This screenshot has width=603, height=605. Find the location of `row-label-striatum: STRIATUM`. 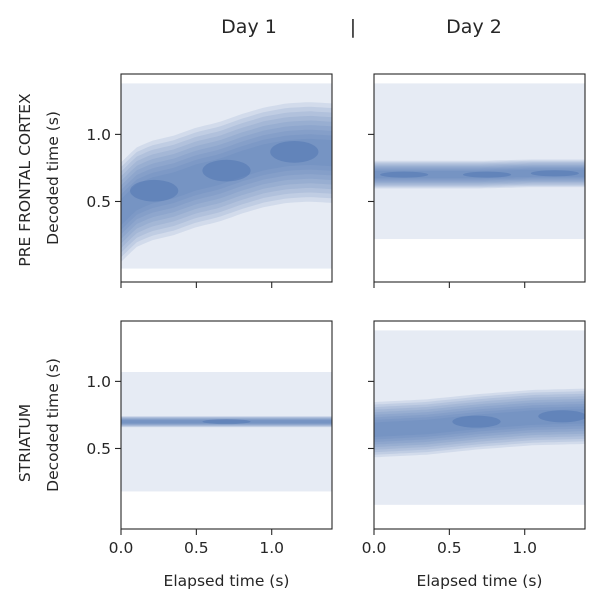

row-label-striatum: STRIATUM is located at coordinates (25, 443).